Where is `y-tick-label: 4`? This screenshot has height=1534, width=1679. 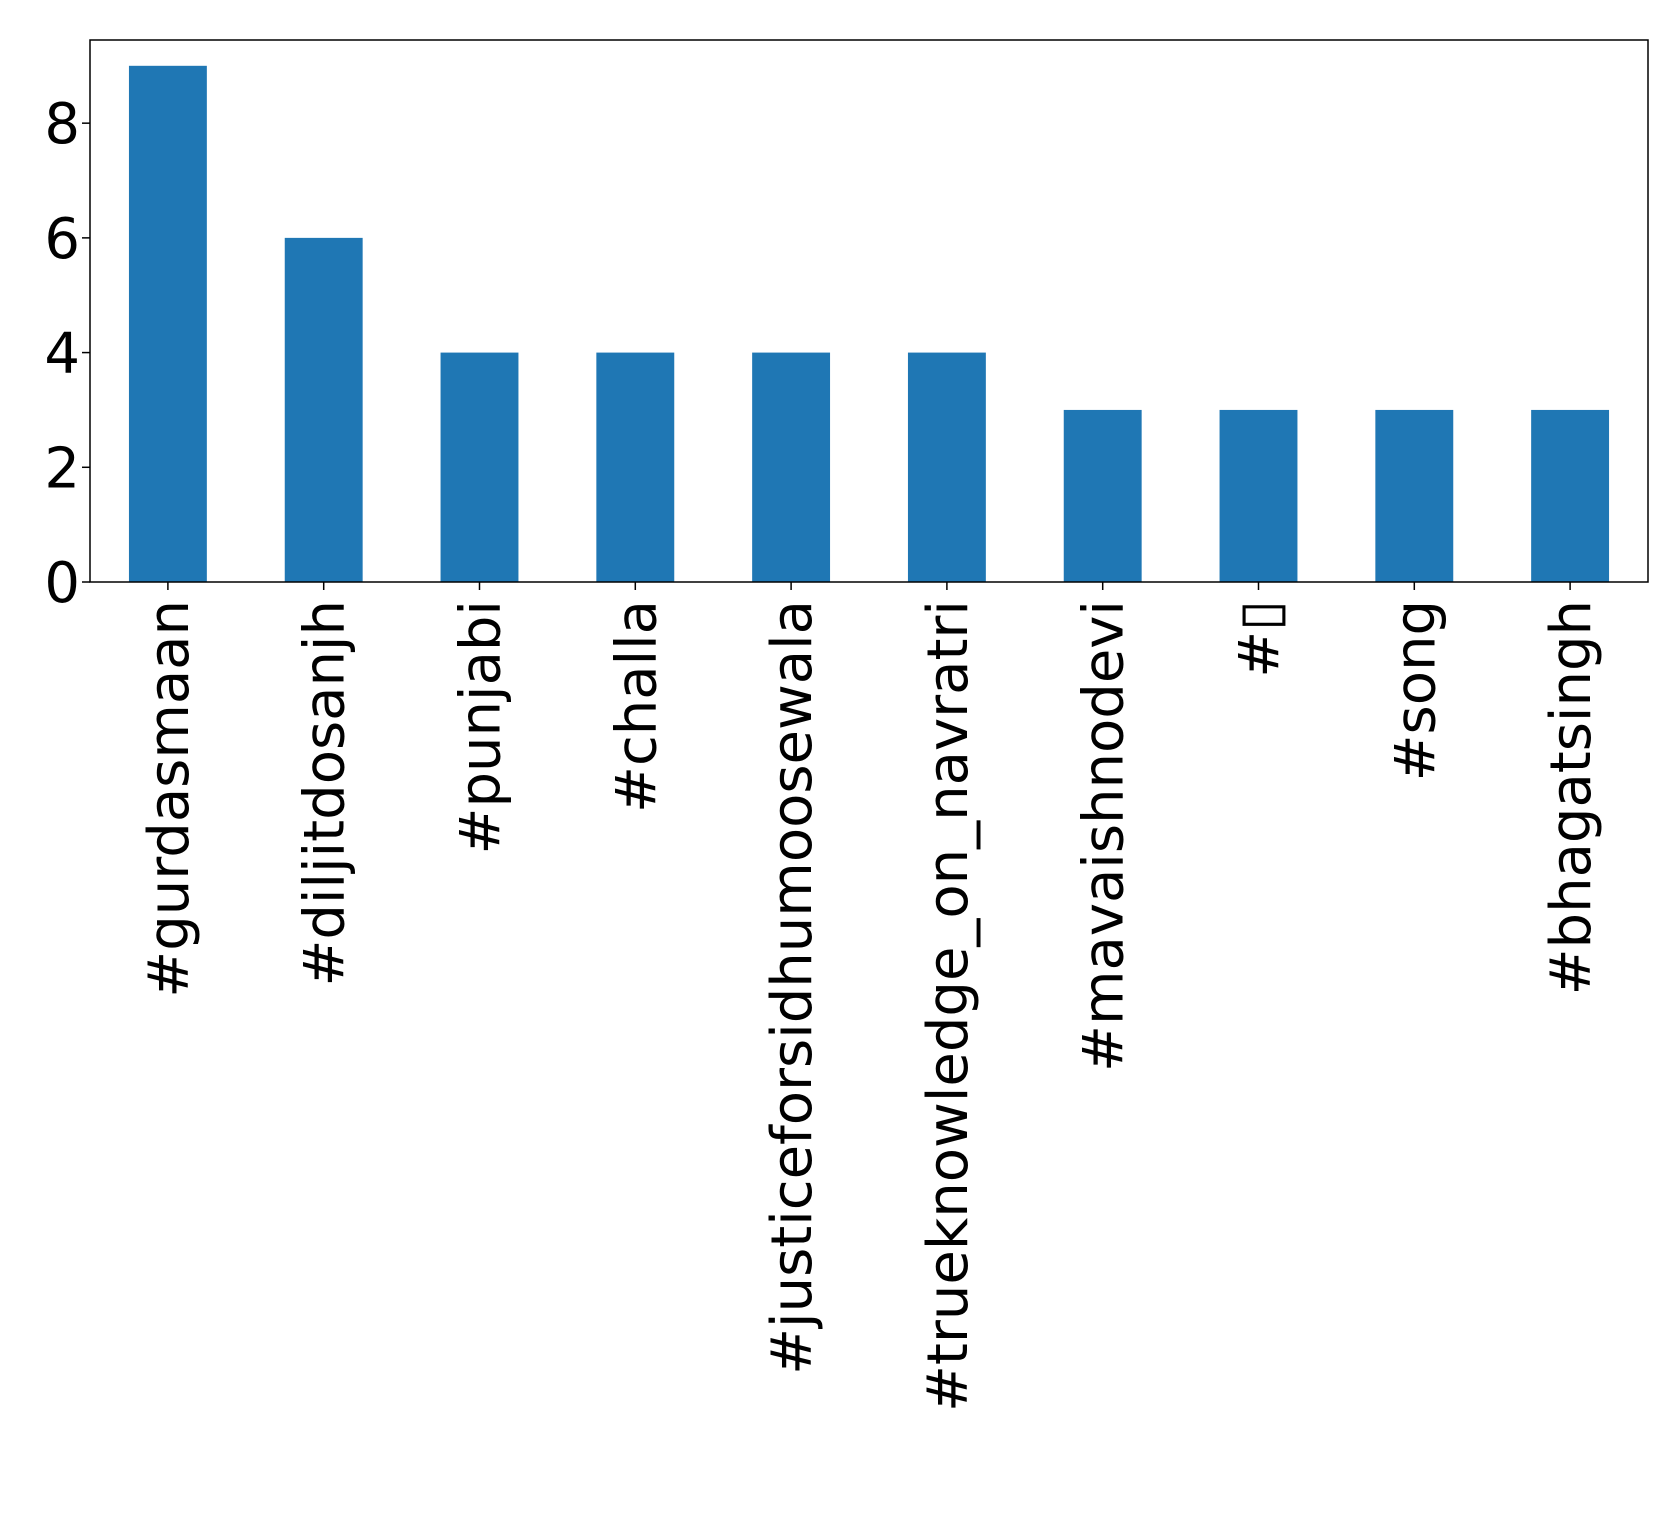
y-tick-label: 4 is located at coordinates (62, 354).